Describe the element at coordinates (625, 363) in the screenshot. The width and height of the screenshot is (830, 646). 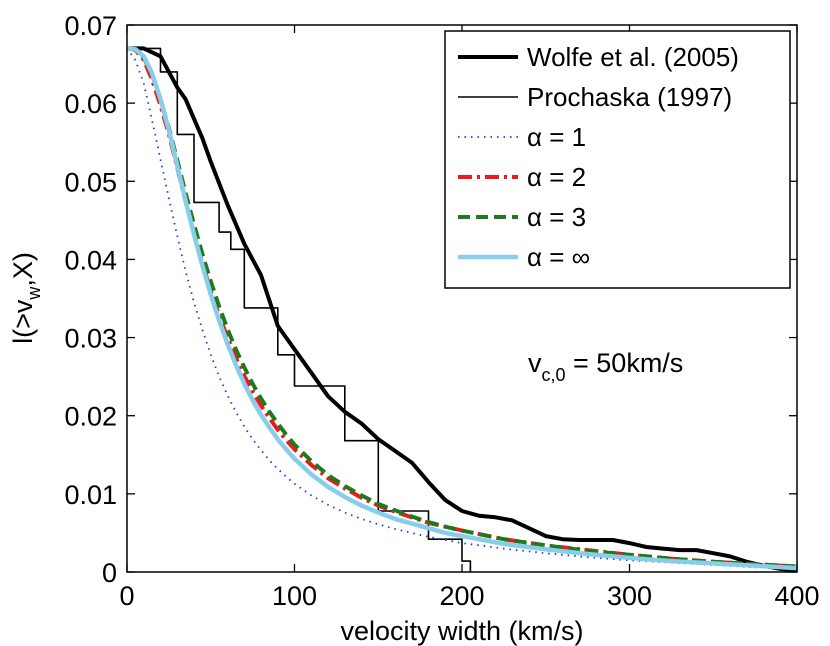
I see `annotation-tail: = 50km/s` at that location.